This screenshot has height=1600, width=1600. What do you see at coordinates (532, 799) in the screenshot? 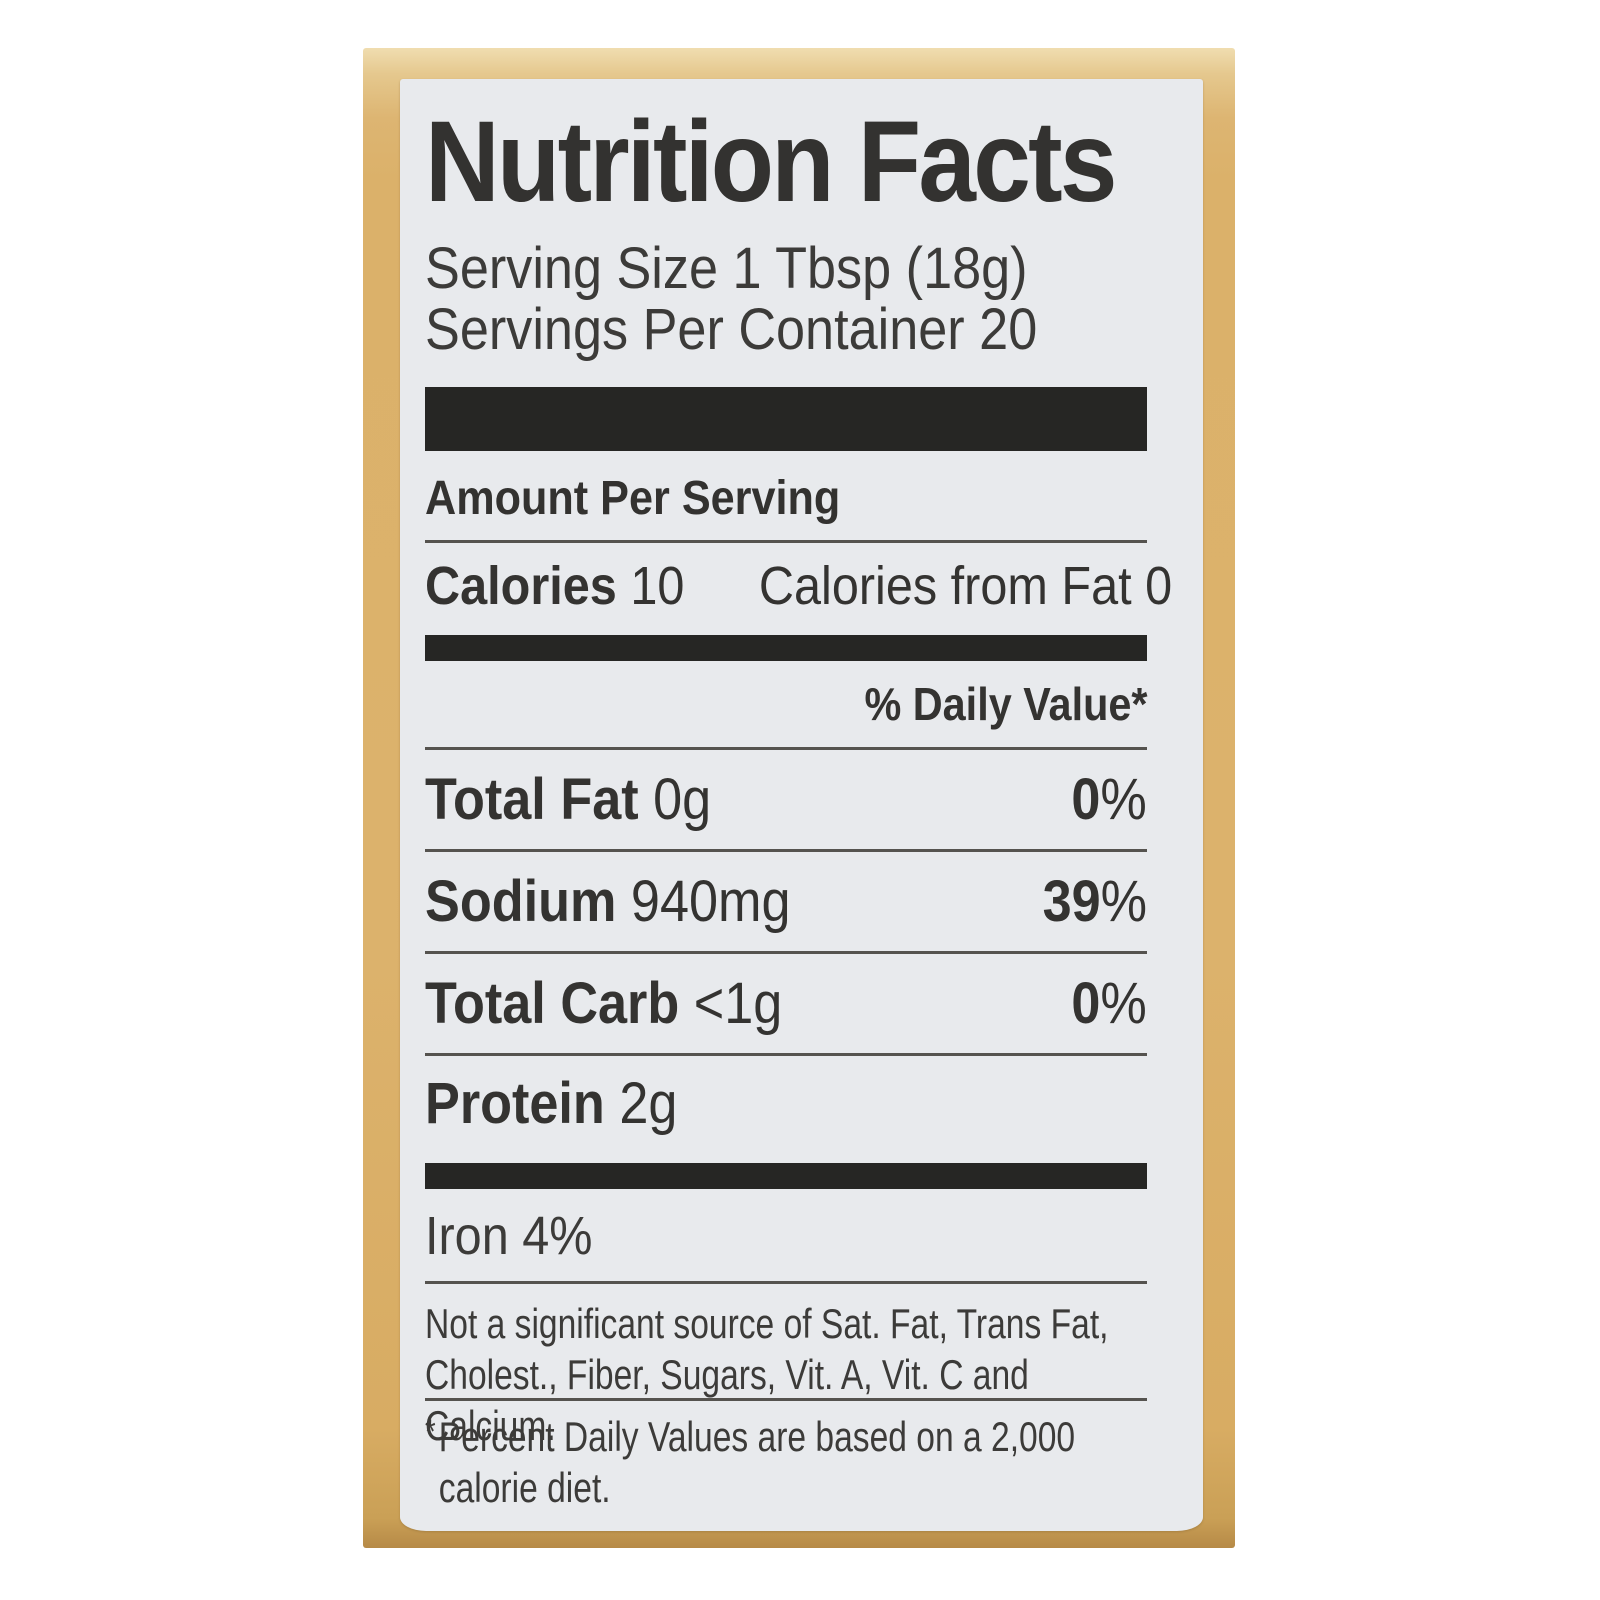
I see `nutrient-name: Total Fat` at bounding box center [532, 799].